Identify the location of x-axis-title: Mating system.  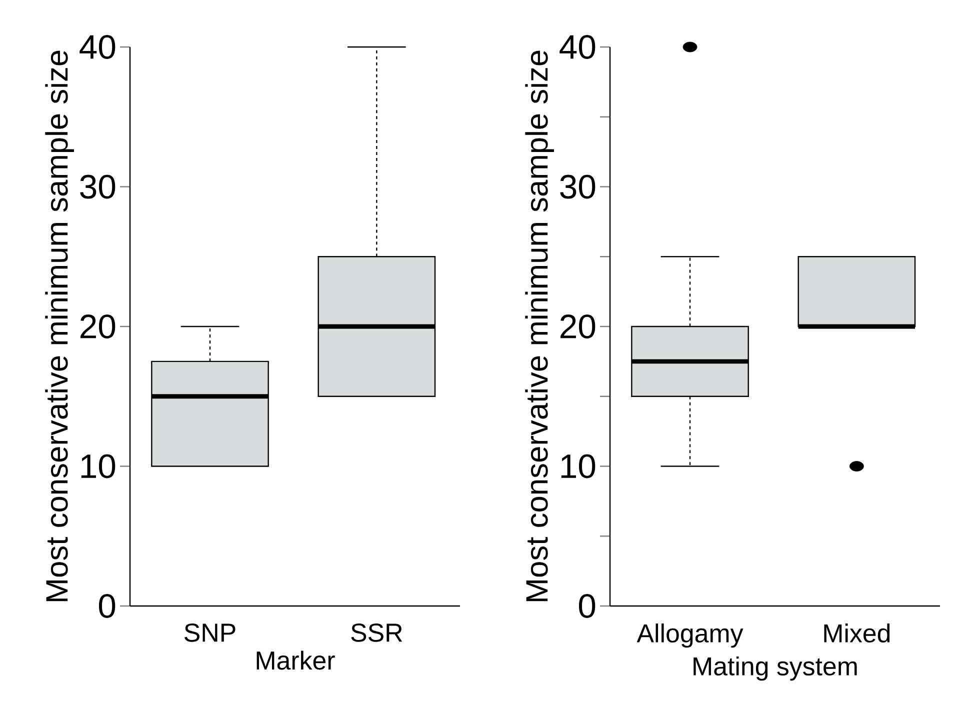
(775, 668).